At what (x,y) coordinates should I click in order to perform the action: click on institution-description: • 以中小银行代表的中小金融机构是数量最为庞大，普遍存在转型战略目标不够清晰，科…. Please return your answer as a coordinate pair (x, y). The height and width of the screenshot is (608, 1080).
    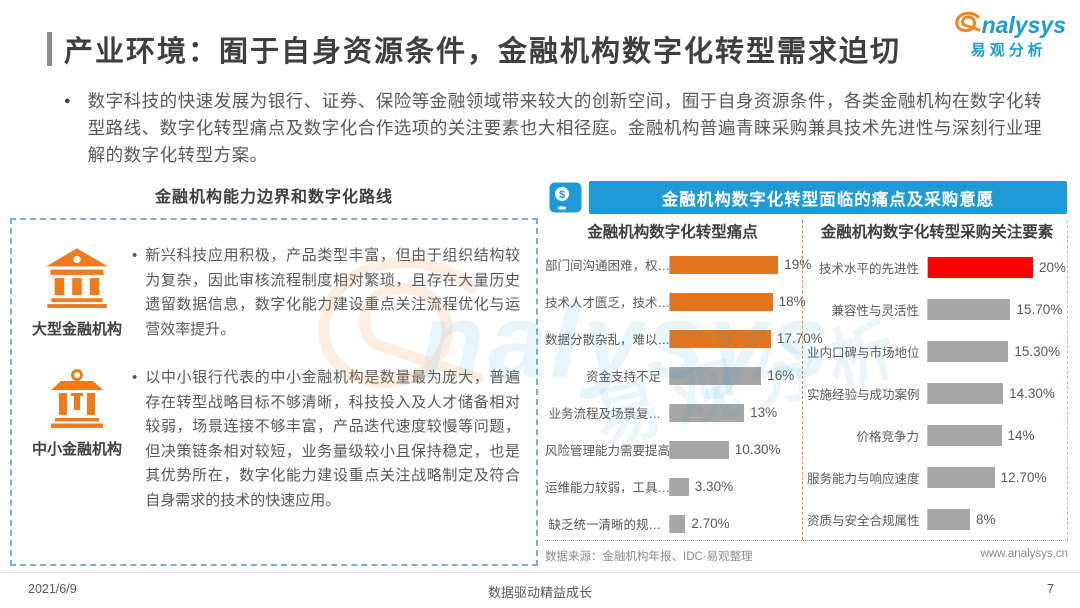
    Looking at the image, I should click on (330, 439).